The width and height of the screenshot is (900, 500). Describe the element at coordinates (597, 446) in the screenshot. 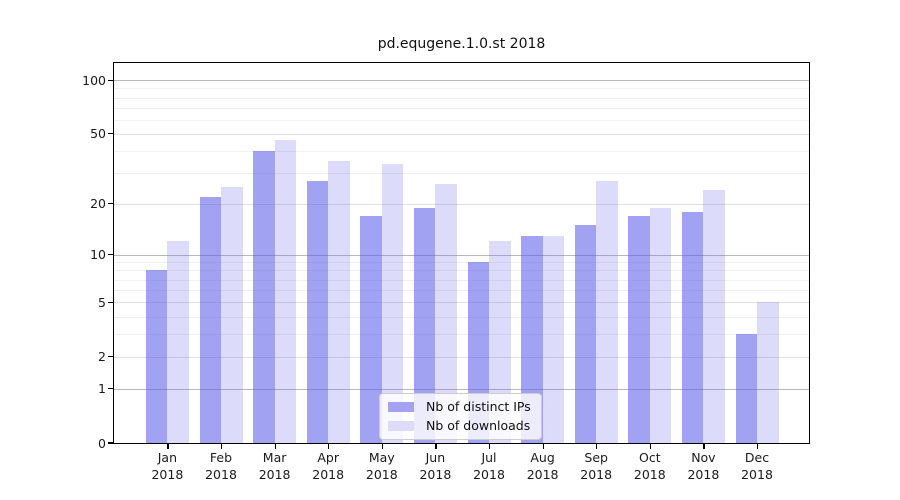

I see `x-tick-sep` at that location.